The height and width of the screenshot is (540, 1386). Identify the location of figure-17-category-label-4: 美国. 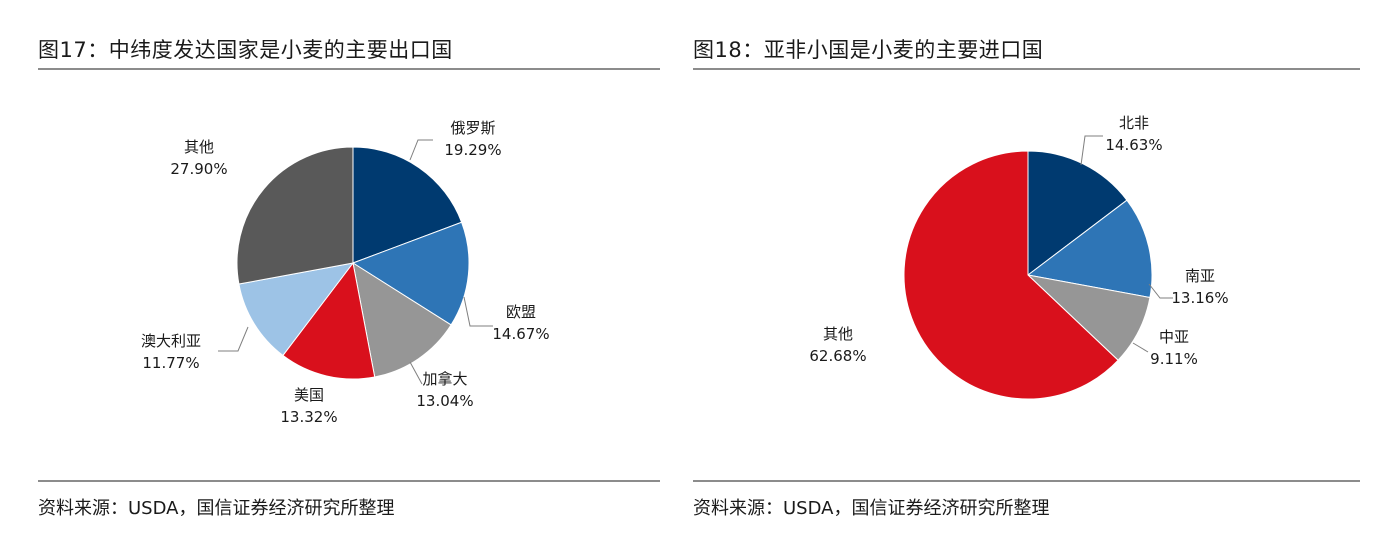
(309, 395).